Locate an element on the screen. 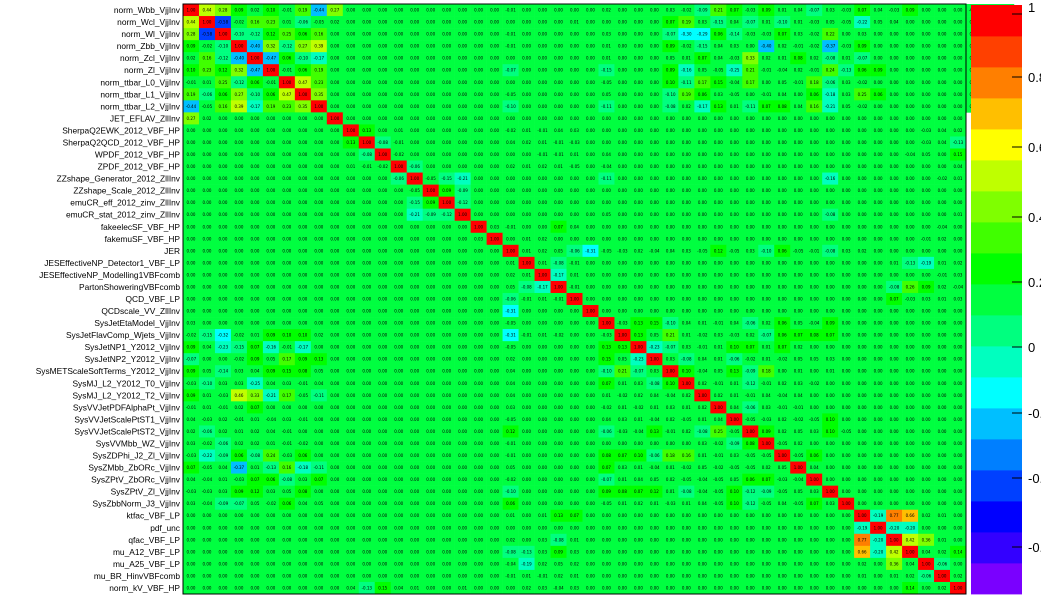  cell-value: 0.09 is located at coordinates (830, 323).